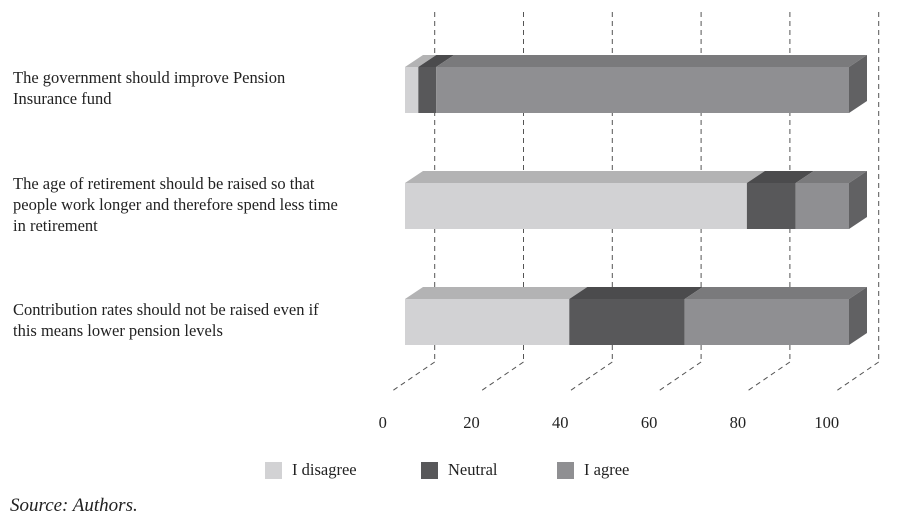 This screenshot has width=900, height=523. Describe the element at coordinates (74, 505) in the screenshot. I see `source-note: Source: Authors.` at that location.